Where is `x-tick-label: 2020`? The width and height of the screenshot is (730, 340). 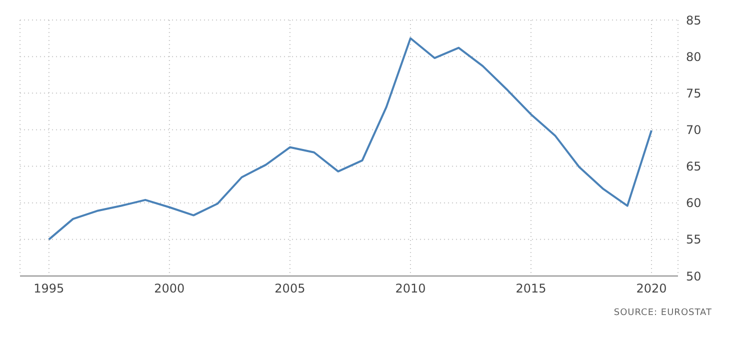
x-tick-label: 2020 is located at coordinates (651, 289).